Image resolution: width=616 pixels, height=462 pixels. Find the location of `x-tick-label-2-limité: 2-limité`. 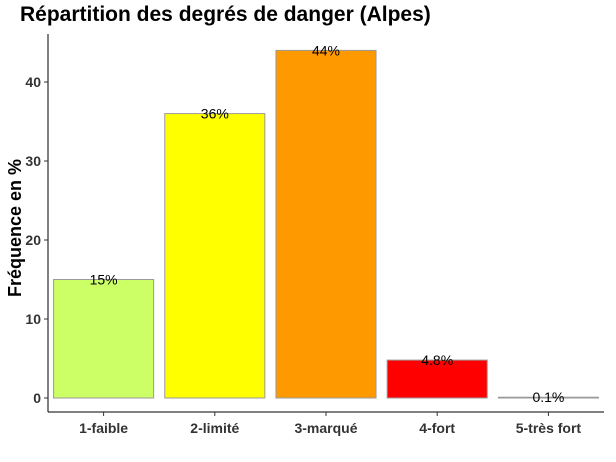

x-tick-label-2-limité: 2-limité is located at coordinates (214, 428).